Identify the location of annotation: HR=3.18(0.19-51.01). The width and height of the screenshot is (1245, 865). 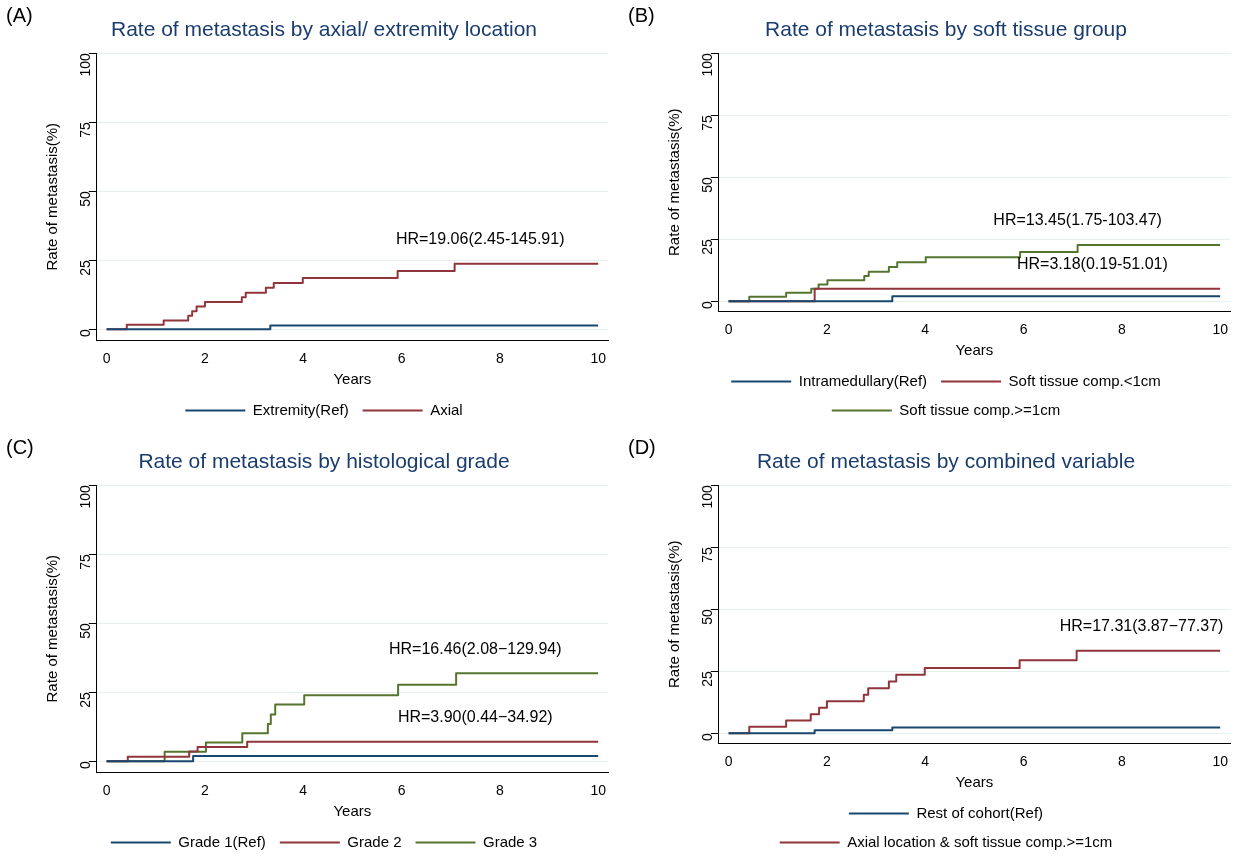
(1092, 264).